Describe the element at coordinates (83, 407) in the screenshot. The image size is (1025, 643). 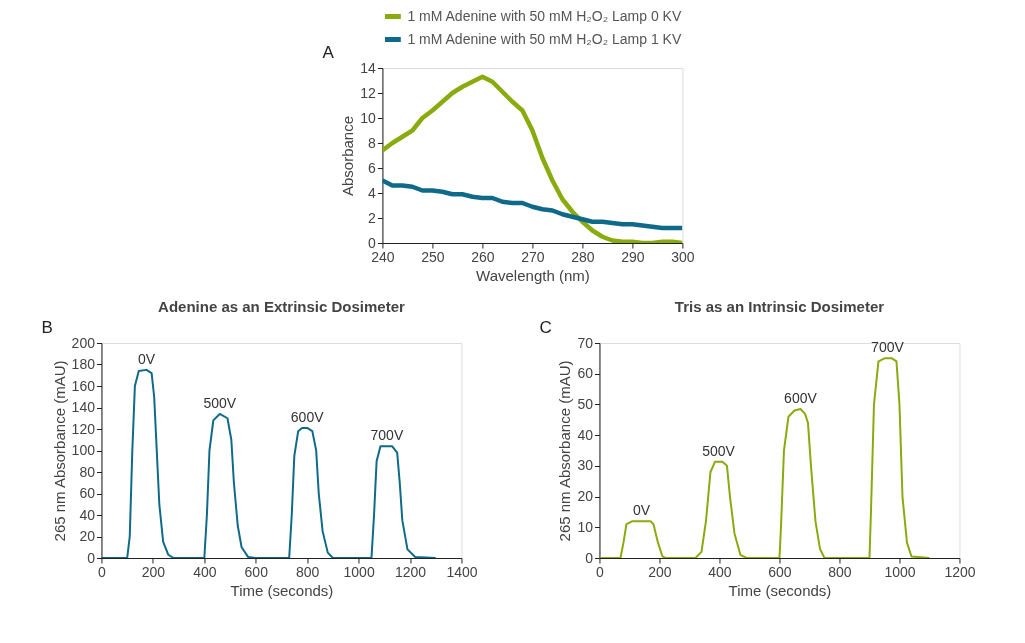
I see `y-tick-label: 140` at that location.